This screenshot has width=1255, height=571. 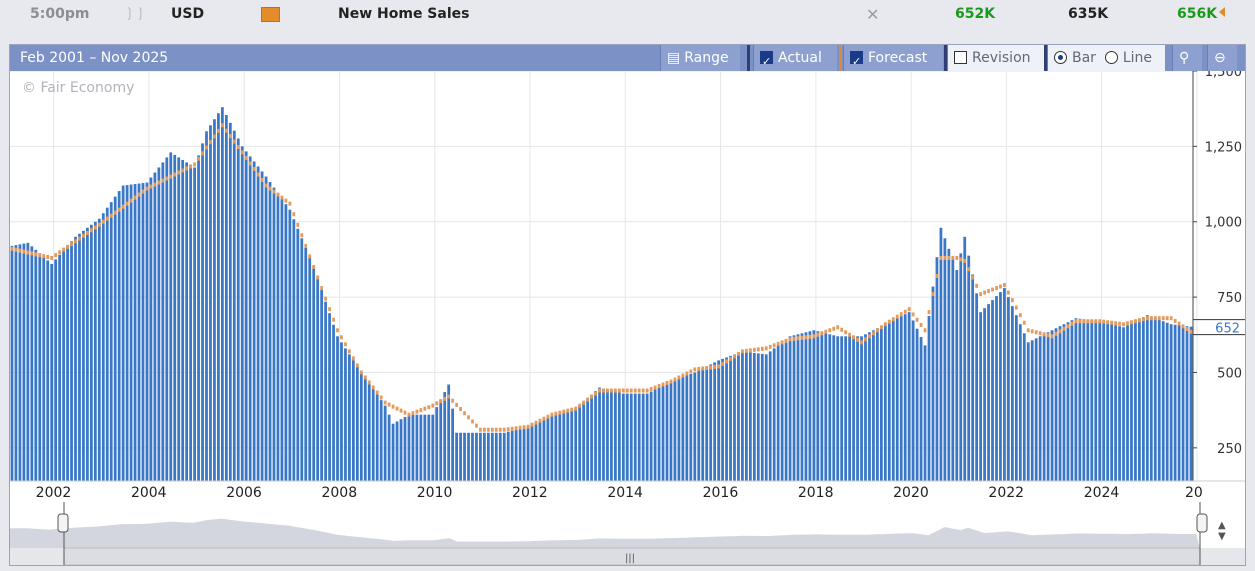 What do you see at coordinates (893, 60) in the screenshot?
I see `forecast-toggle: Forecast` at bounding box center [893, 60].